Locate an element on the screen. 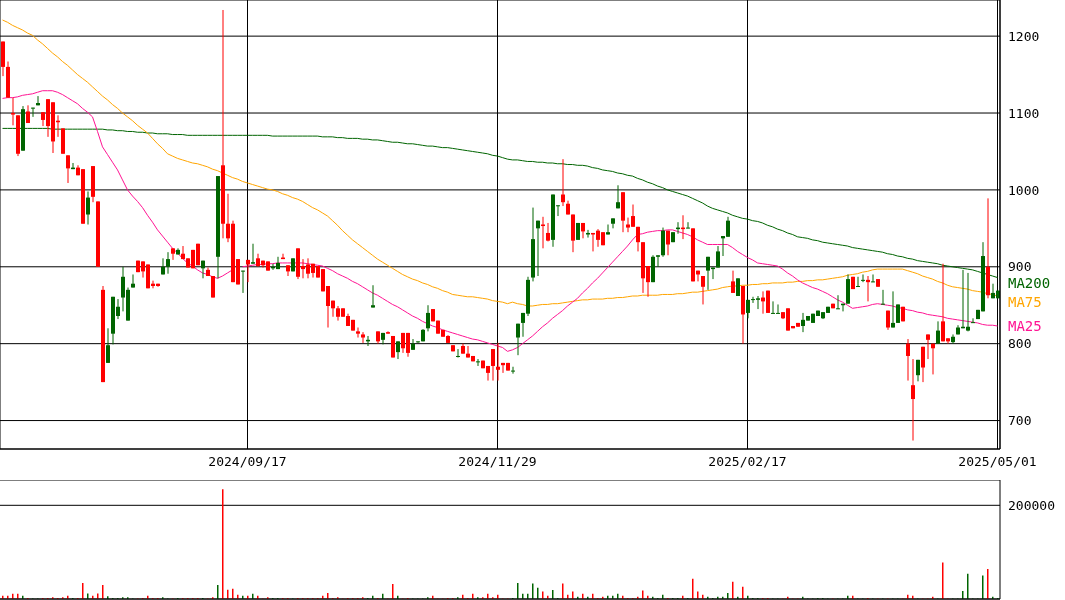 Image resolution: width=1065 pixels, height=600 pixels. x-tick-label: 2024/09/17 is located at coordinates (247, 462).